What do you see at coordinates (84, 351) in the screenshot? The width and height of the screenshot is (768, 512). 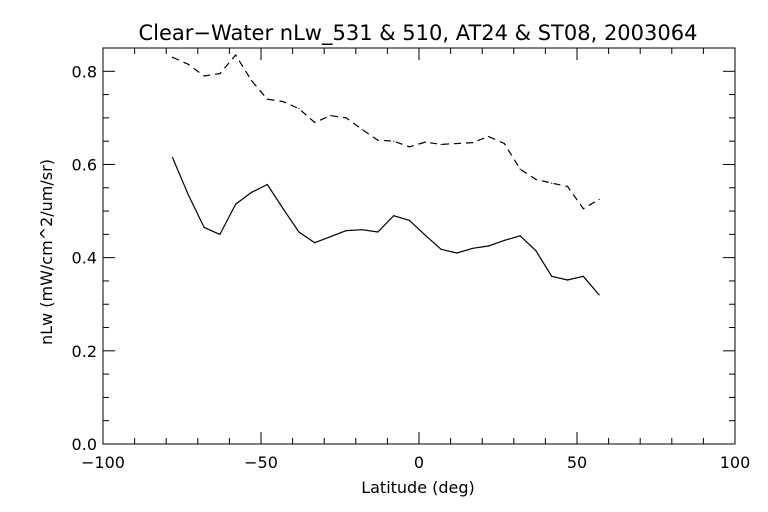 I see `y-tick-label: 0.2` at bounding box center [84, 351].